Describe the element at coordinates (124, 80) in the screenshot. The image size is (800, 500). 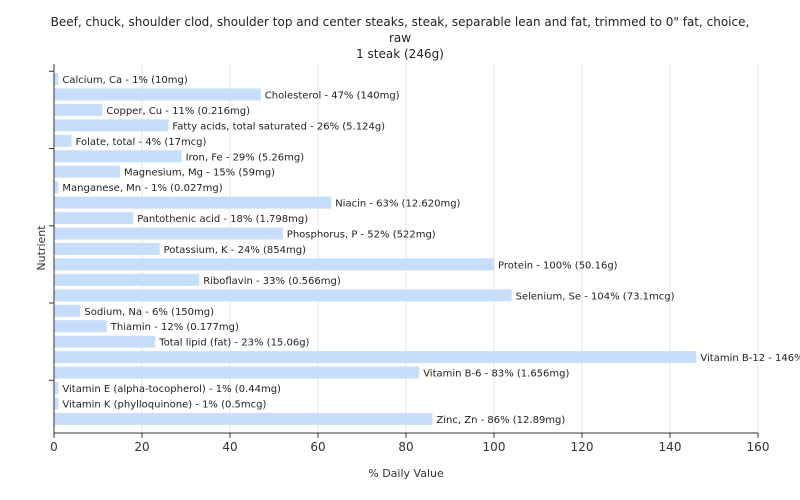
I see `bar-label: Calcium, Ca - 1% (10mg)` at that location.